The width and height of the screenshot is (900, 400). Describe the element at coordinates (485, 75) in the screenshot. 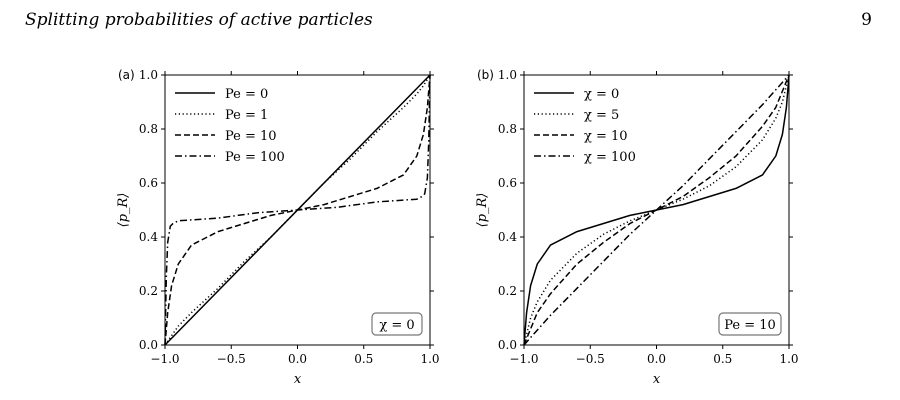

I see `panel-label: (b)` at that location.